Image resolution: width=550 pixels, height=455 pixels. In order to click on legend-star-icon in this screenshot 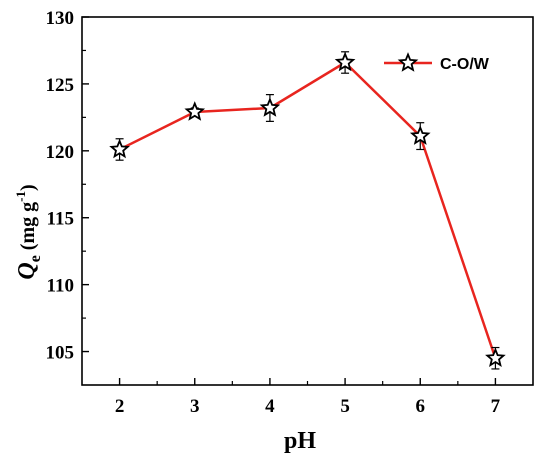, I will do `click(408, 62)`.